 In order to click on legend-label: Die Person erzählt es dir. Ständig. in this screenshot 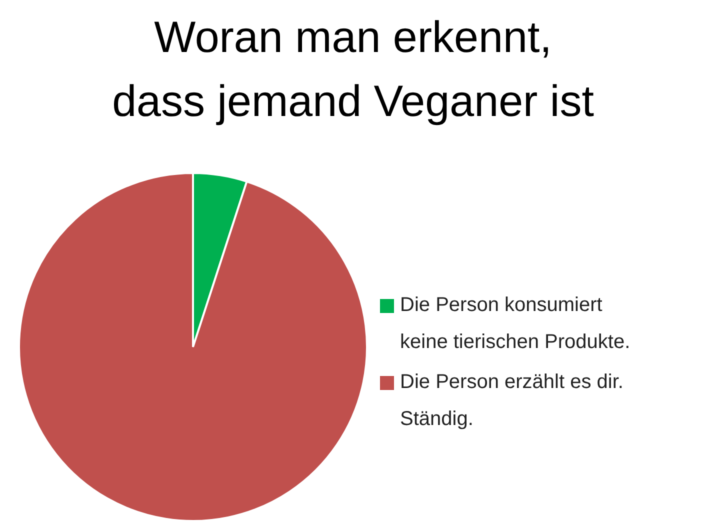, I will do `click(512, 401)`.